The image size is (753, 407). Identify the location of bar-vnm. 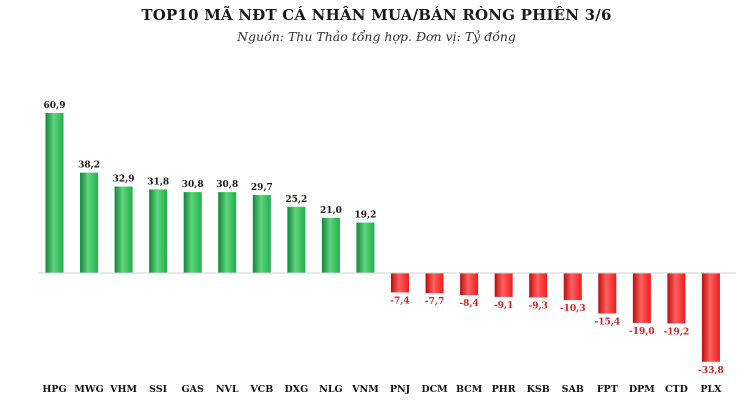
(365, 247).